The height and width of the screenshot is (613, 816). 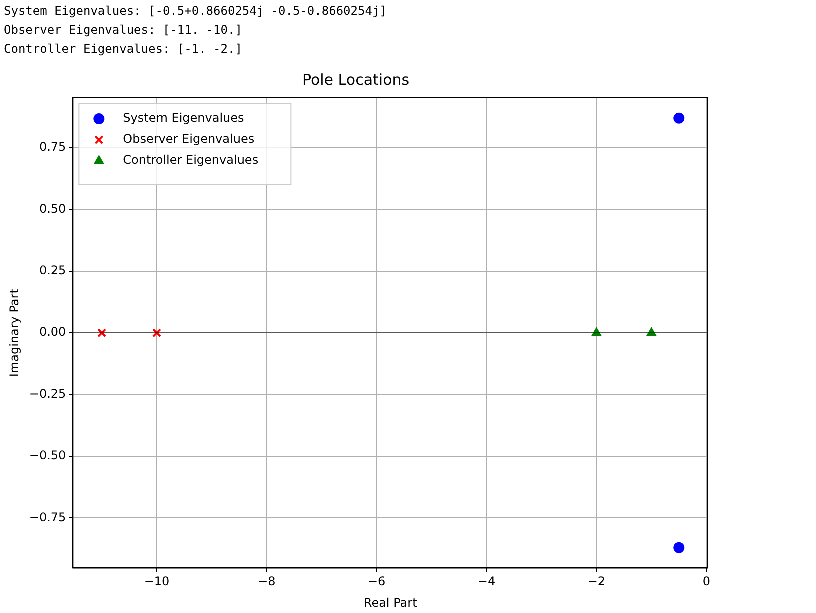 What do you see at coordinates (267, 581) in the screenshot?
I see `x-tick-label: −8` at bounding box center [267, 581].